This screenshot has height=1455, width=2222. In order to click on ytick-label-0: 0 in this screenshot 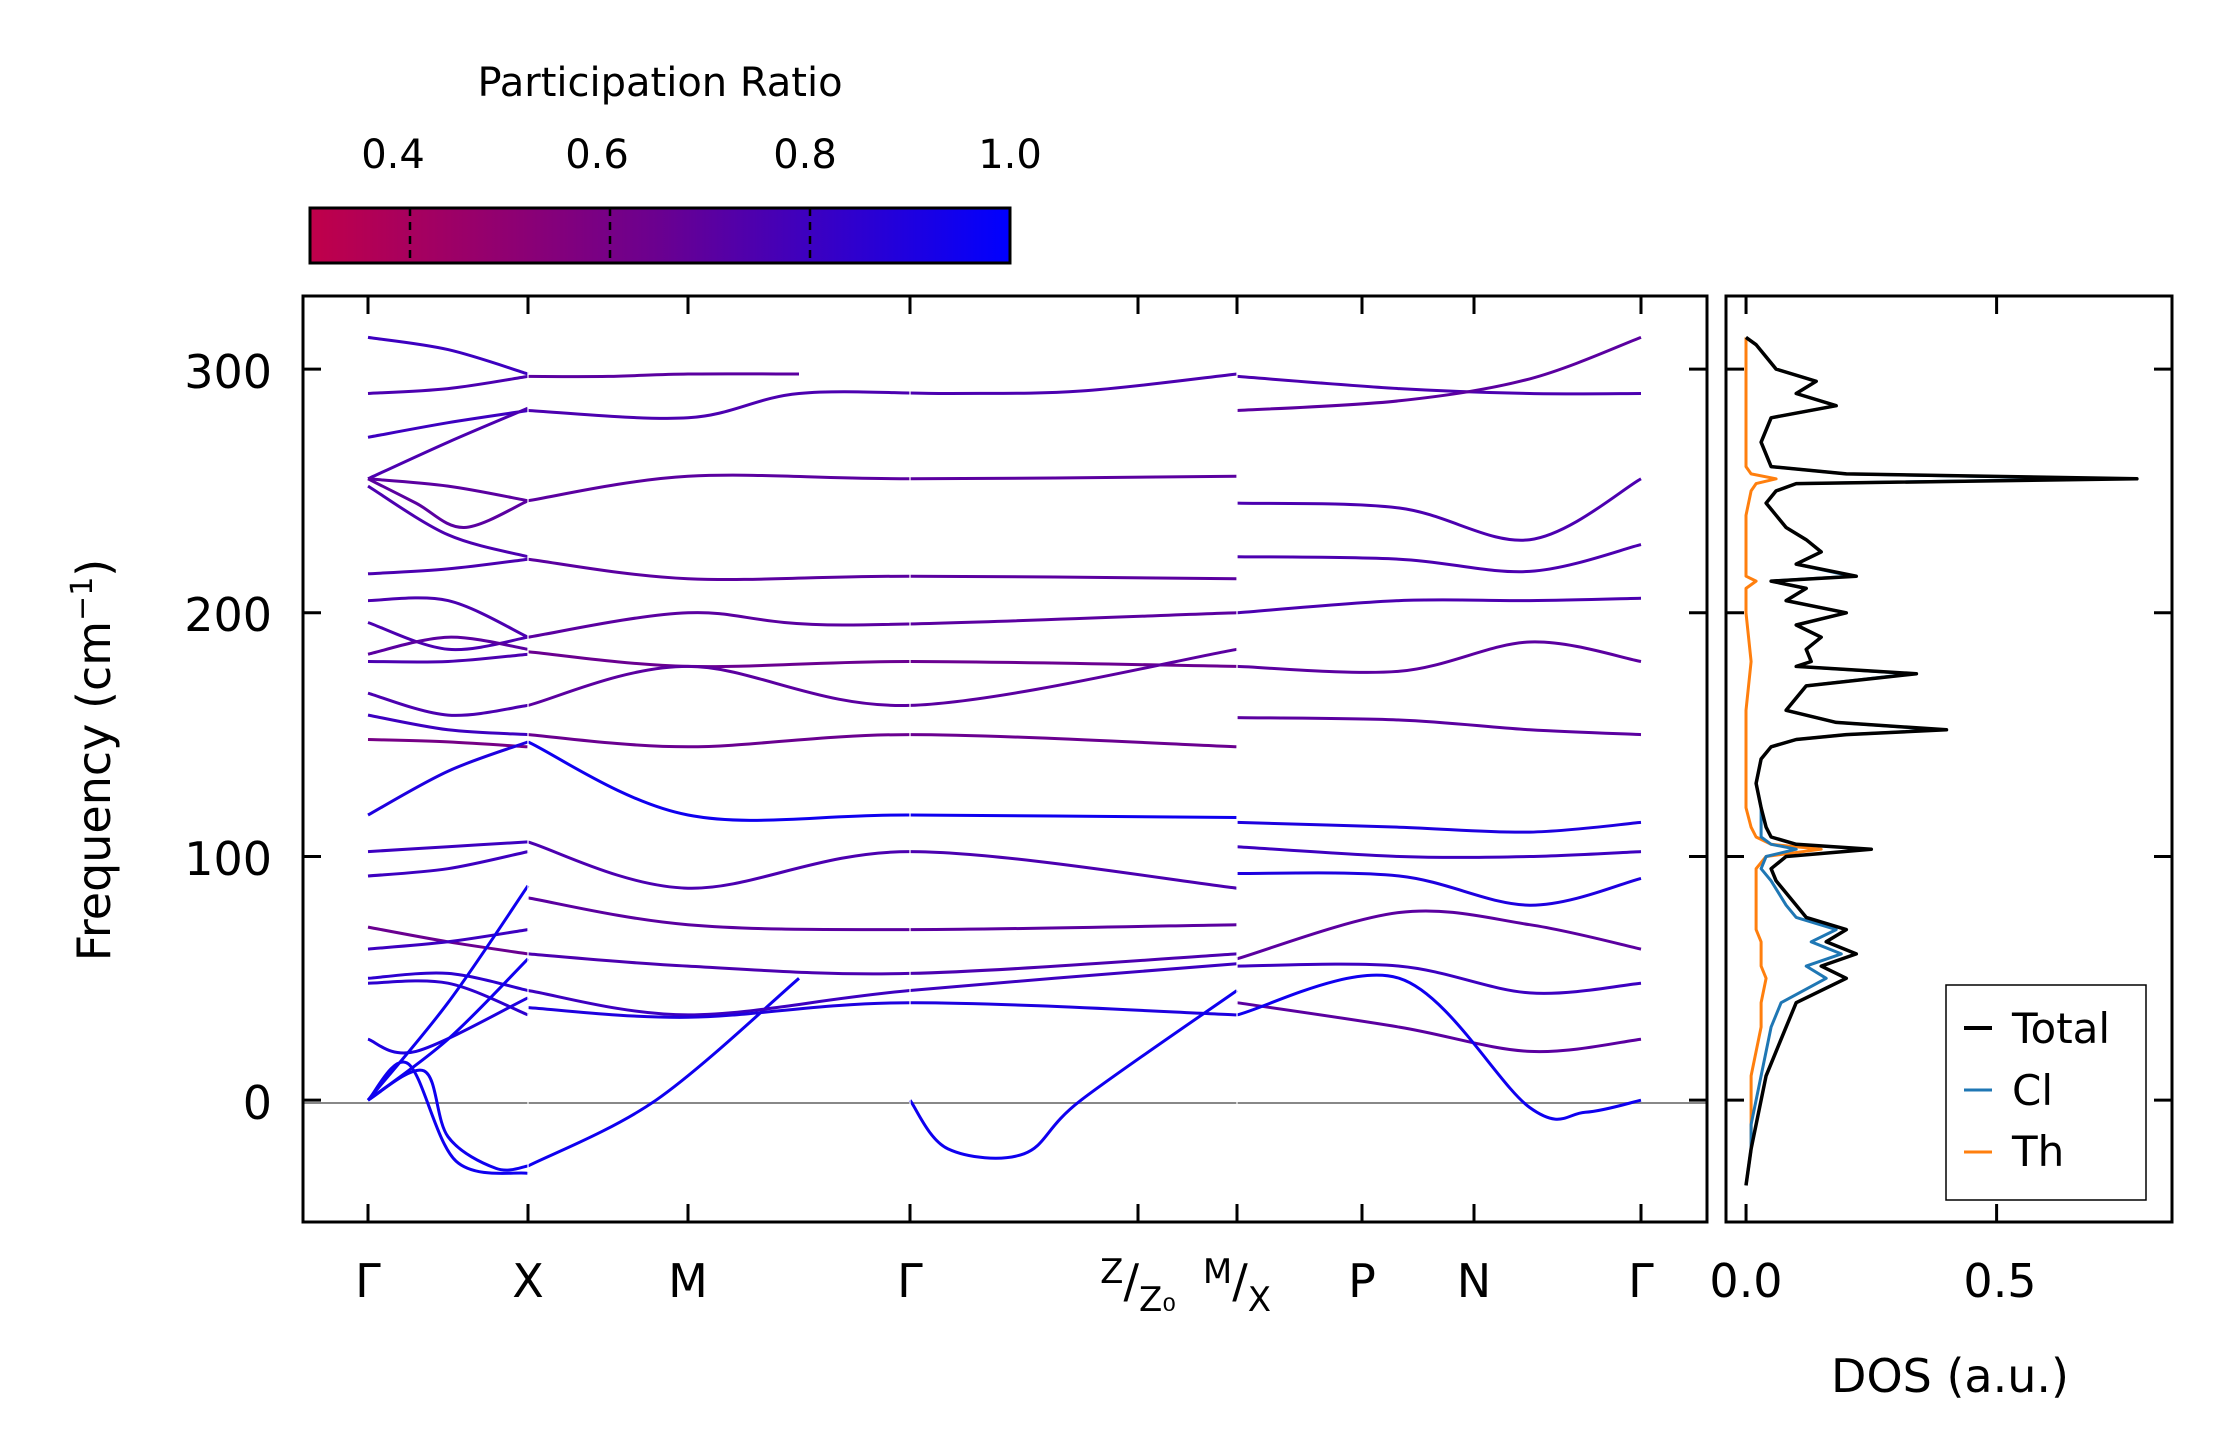, I will do `click(257, 1103)`.